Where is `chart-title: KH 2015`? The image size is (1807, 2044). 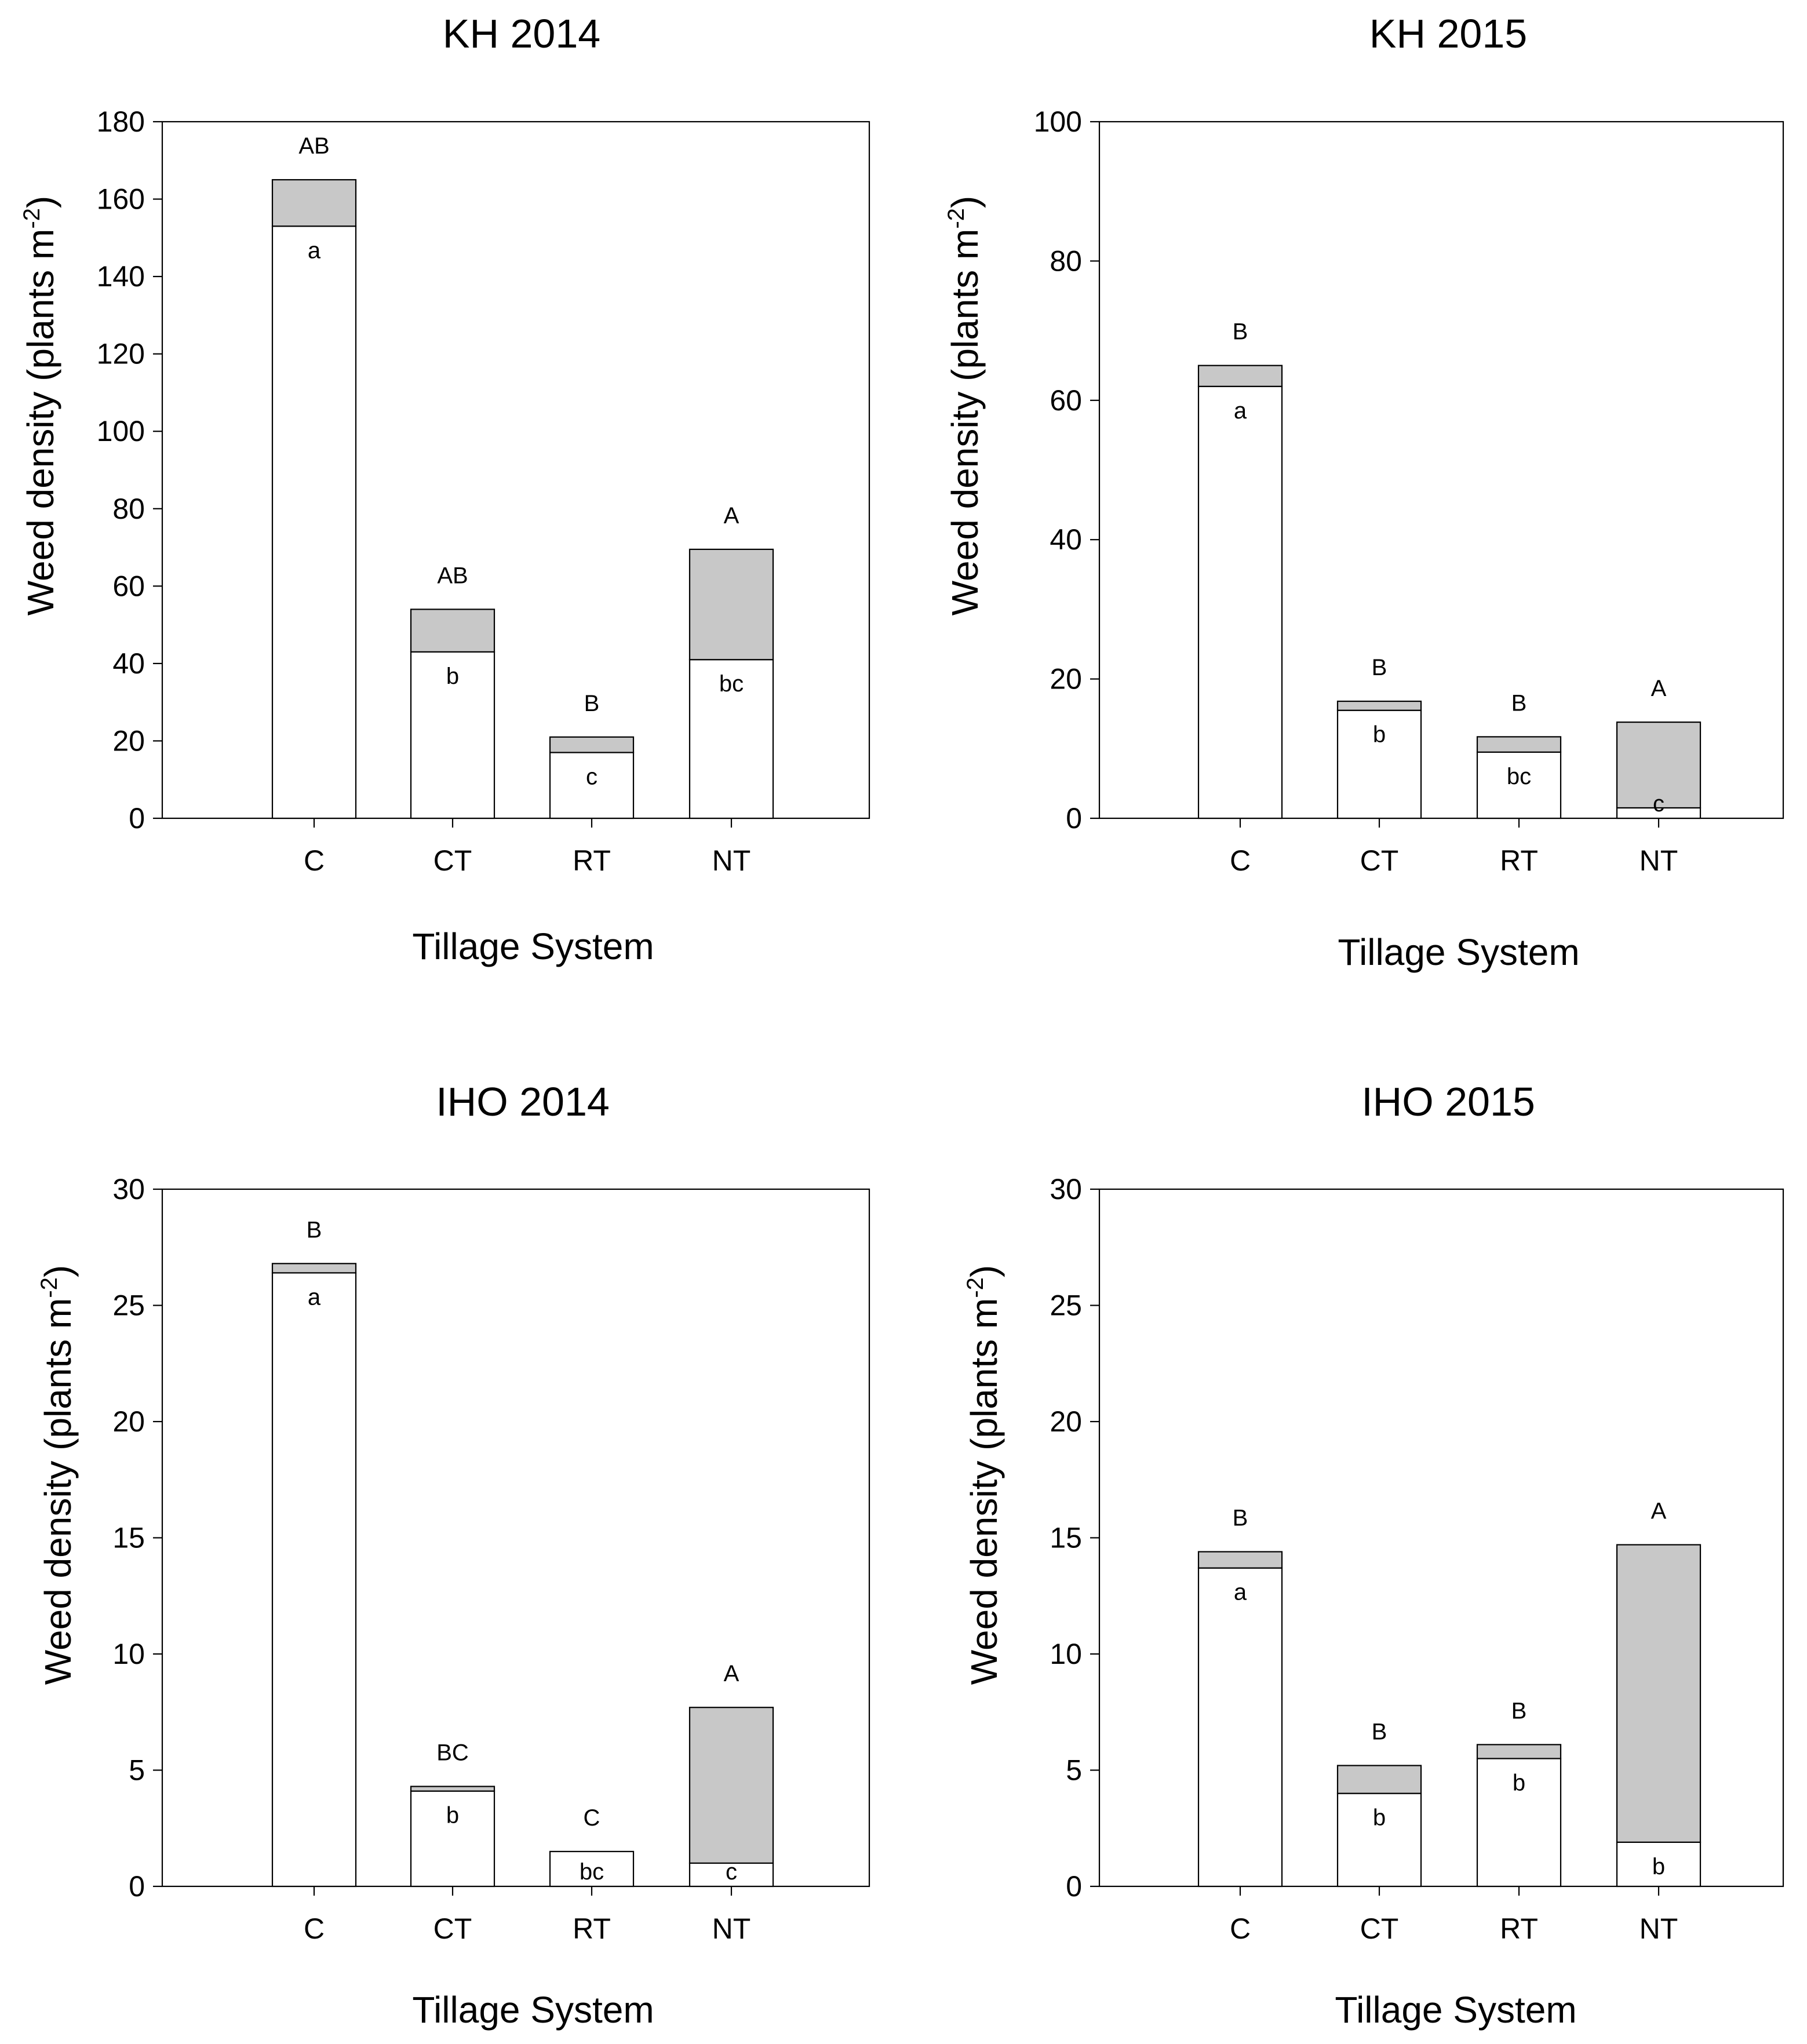 chart-title: KH 2015 is located at coordinates (1448, 33).